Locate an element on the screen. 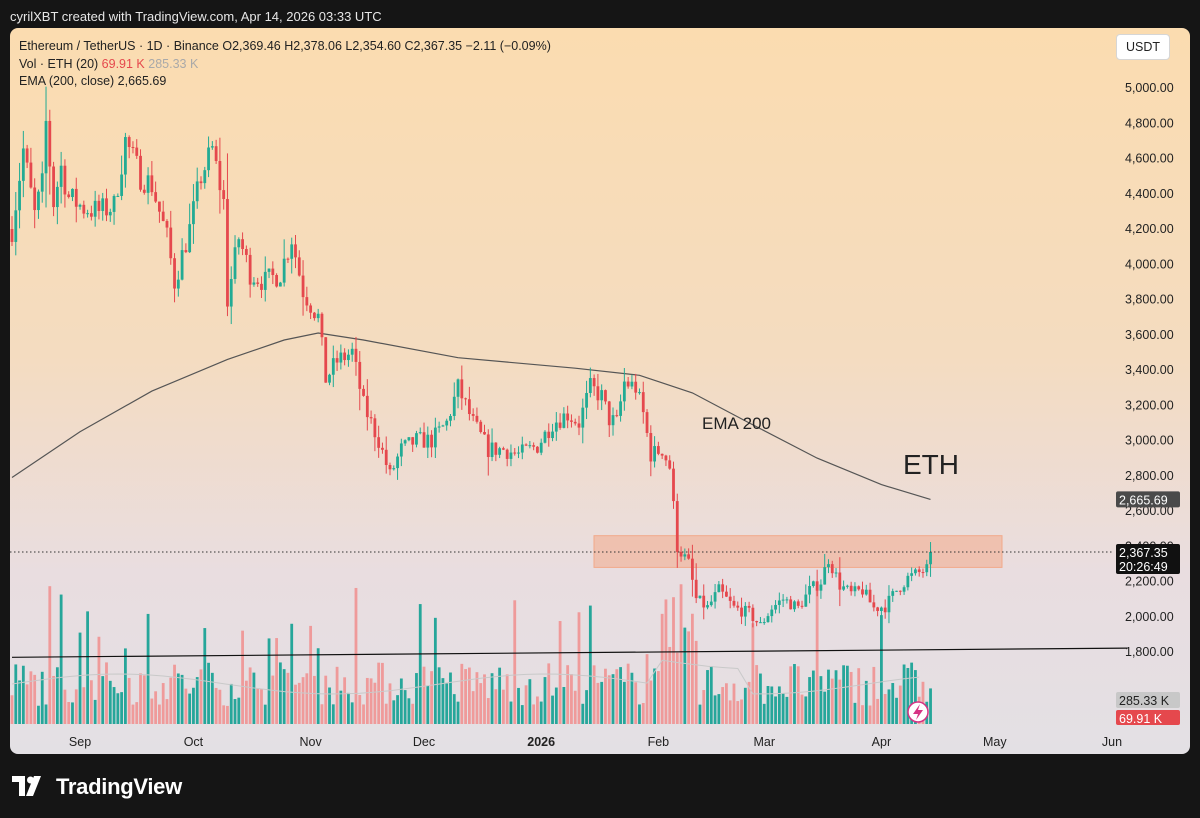  lightning-icon is located at coordinates (918, 712).